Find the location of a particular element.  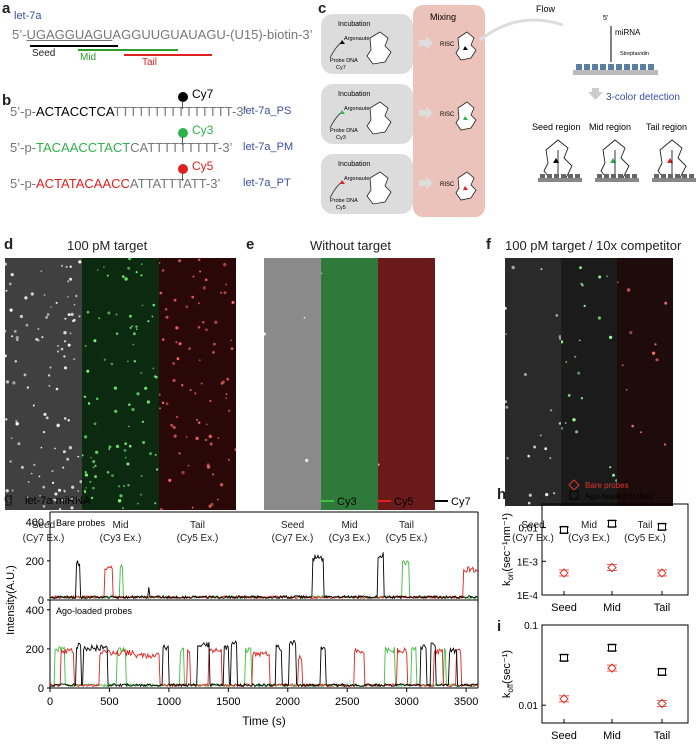

risc-dye is located at coordinates (465, 118).